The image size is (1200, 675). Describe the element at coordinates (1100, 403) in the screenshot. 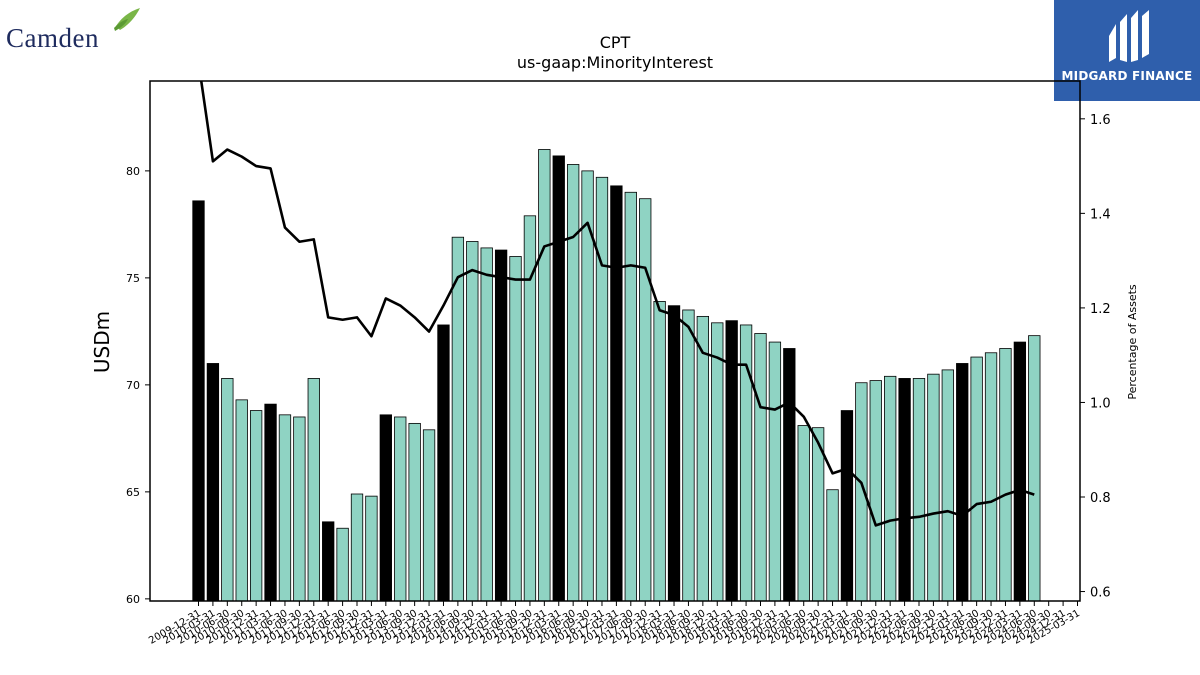

I see `y2-tick-label: 1.0` at that location.